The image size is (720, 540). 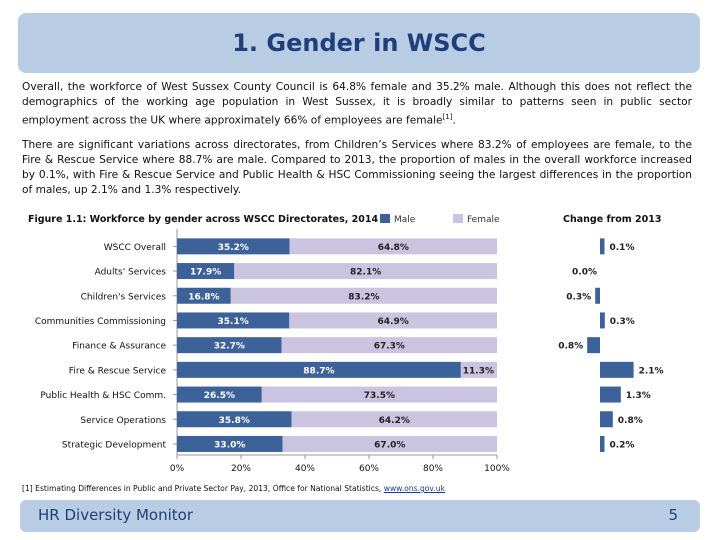 I want to click on category-label: Public Health & HSC Comm., so click(x=103, y=396).